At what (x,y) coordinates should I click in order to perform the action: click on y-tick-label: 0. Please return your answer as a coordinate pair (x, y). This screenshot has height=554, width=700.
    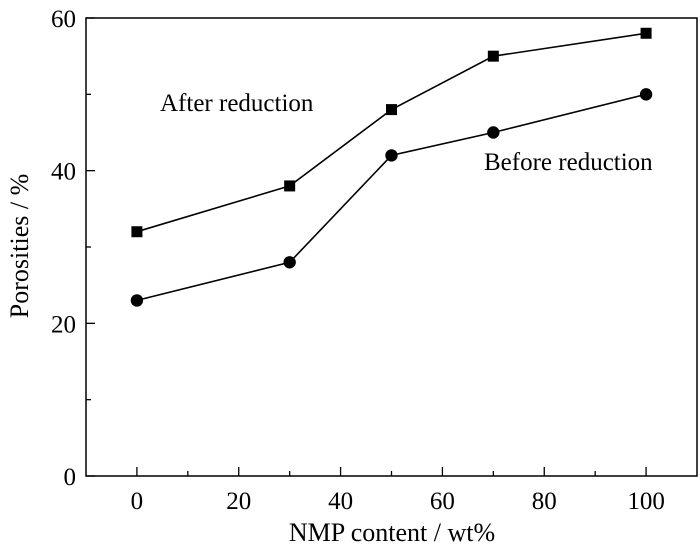
    Looking at the image, I should click on (70, 477).